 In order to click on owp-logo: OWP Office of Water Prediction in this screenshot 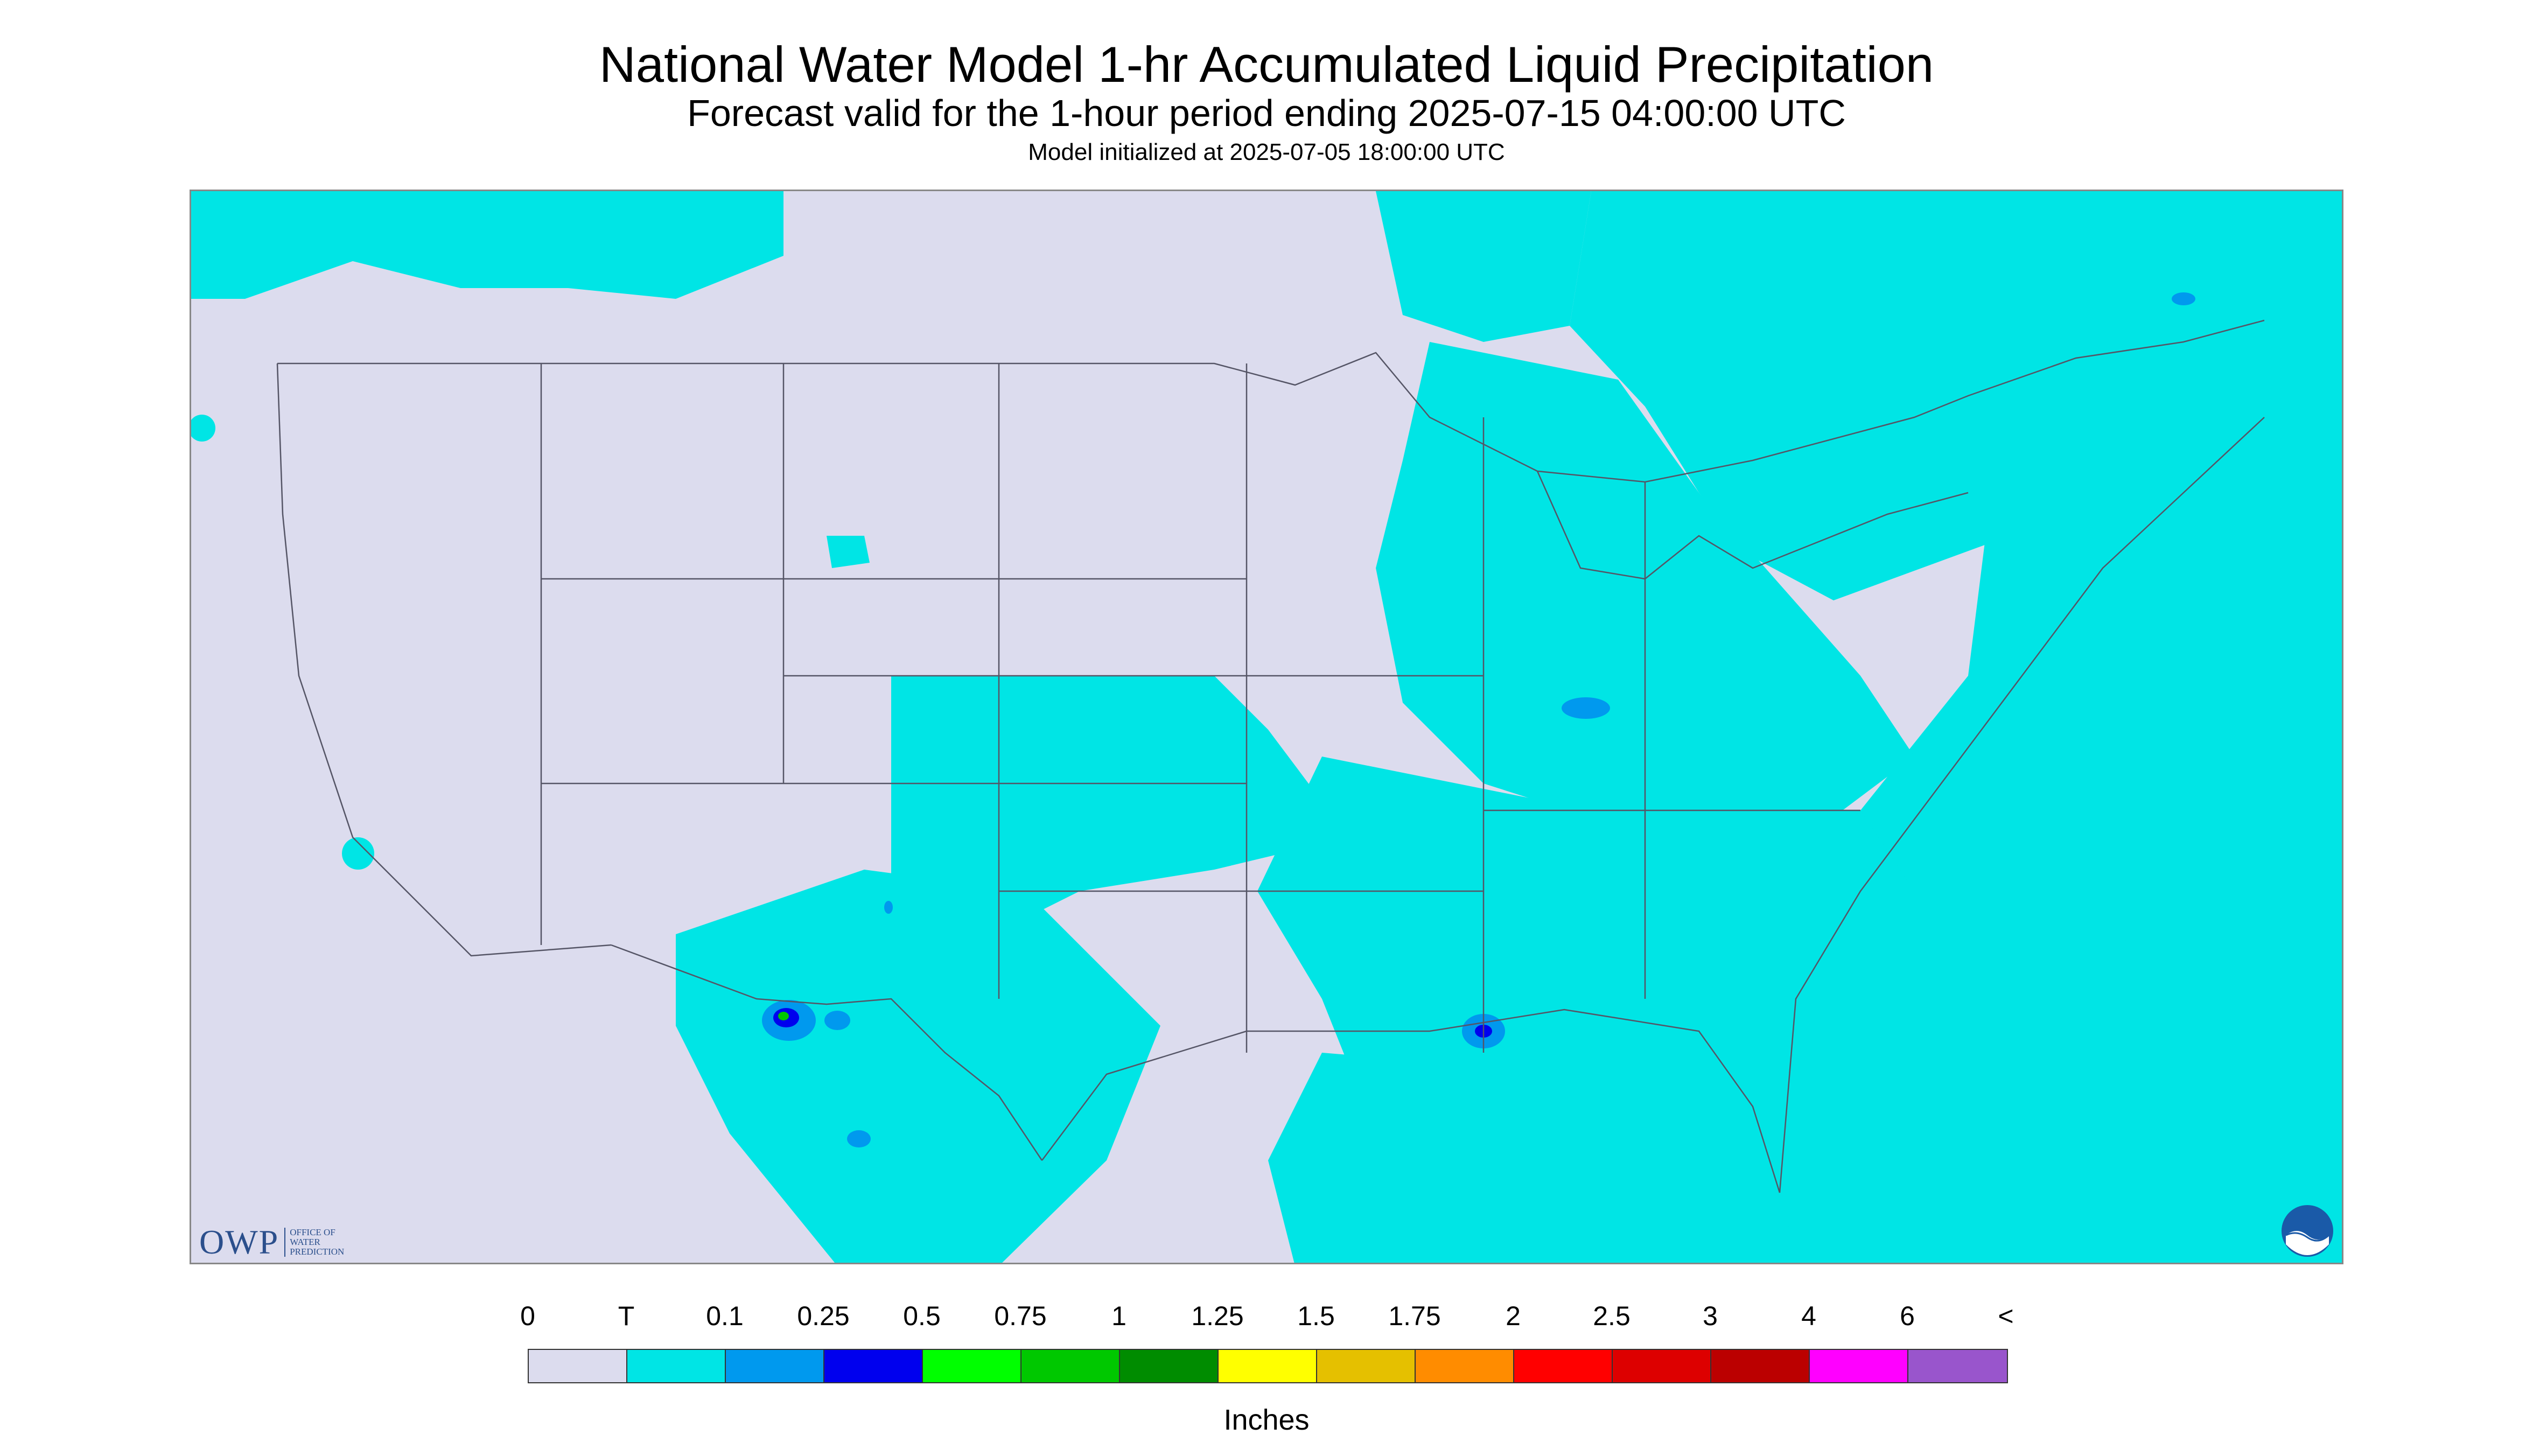, I will do `click(271, 1242)`.